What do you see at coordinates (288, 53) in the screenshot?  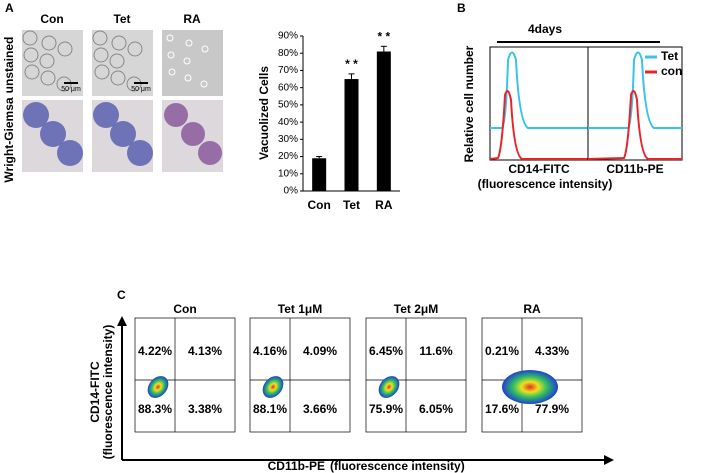 I see `y-tick-label: 80%` at bounding box center [288, 53].